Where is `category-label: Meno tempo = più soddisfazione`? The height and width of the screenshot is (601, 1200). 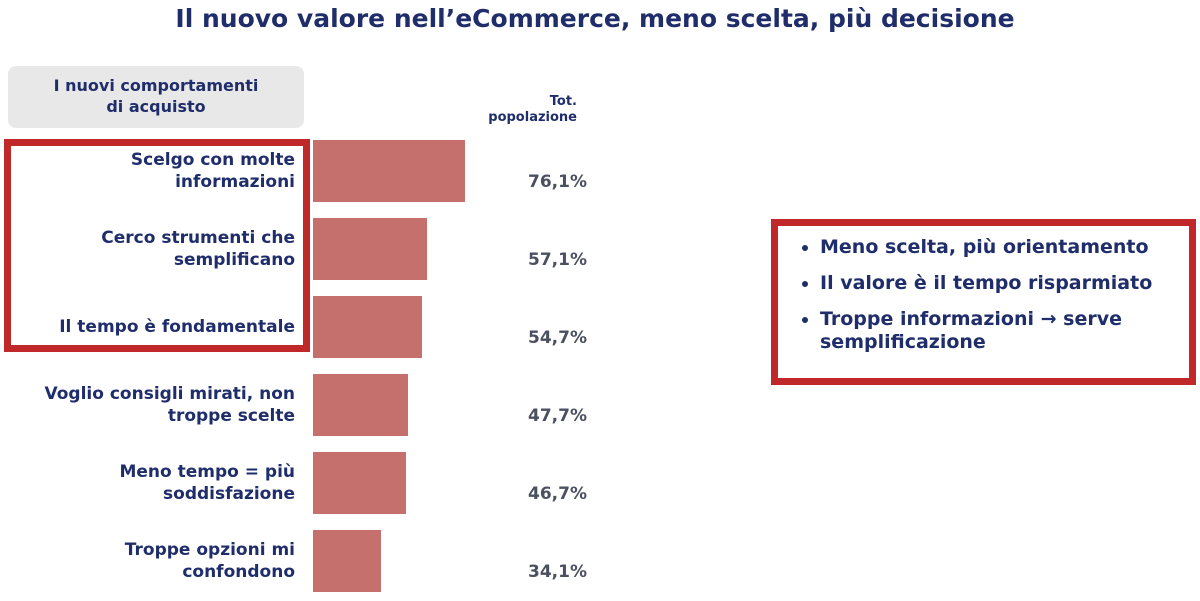 category-label: Meno tempo = più soddisfazione is located at coordinates (207, 482).